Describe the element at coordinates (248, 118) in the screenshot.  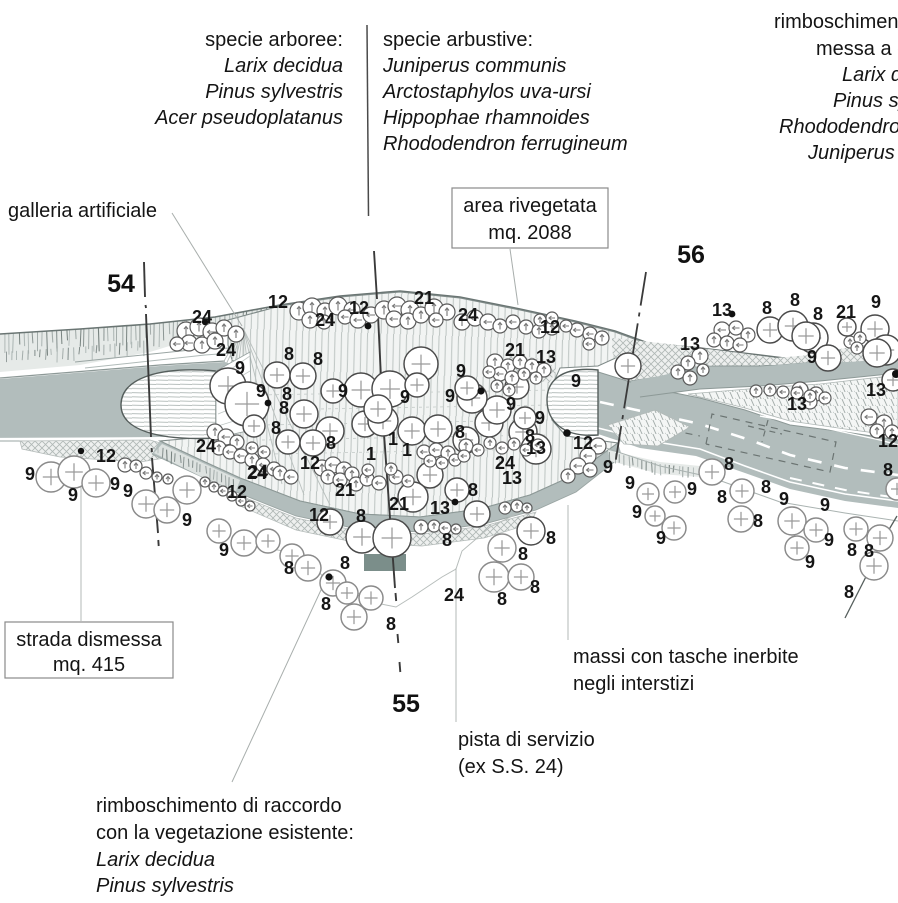
I see `svg-text: Acer pseudoplatanus` at that location.